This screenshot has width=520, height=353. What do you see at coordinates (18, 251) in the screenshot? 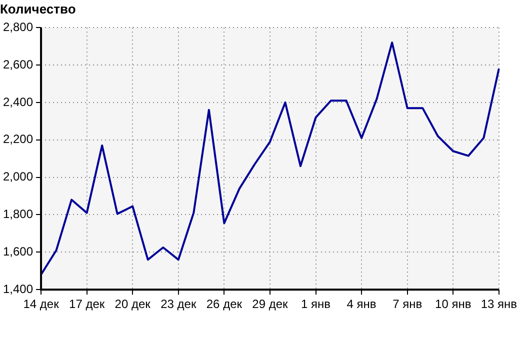
I see `y-tick-label: 1,600` at bounding box center [18, 251].